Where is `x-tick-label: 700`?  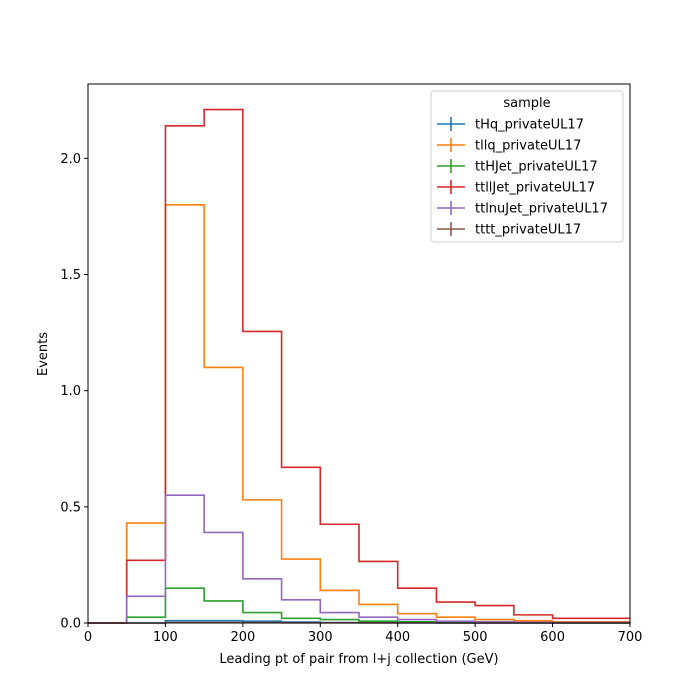 x-tick-label: 700 is located at coordinates (630, 637).